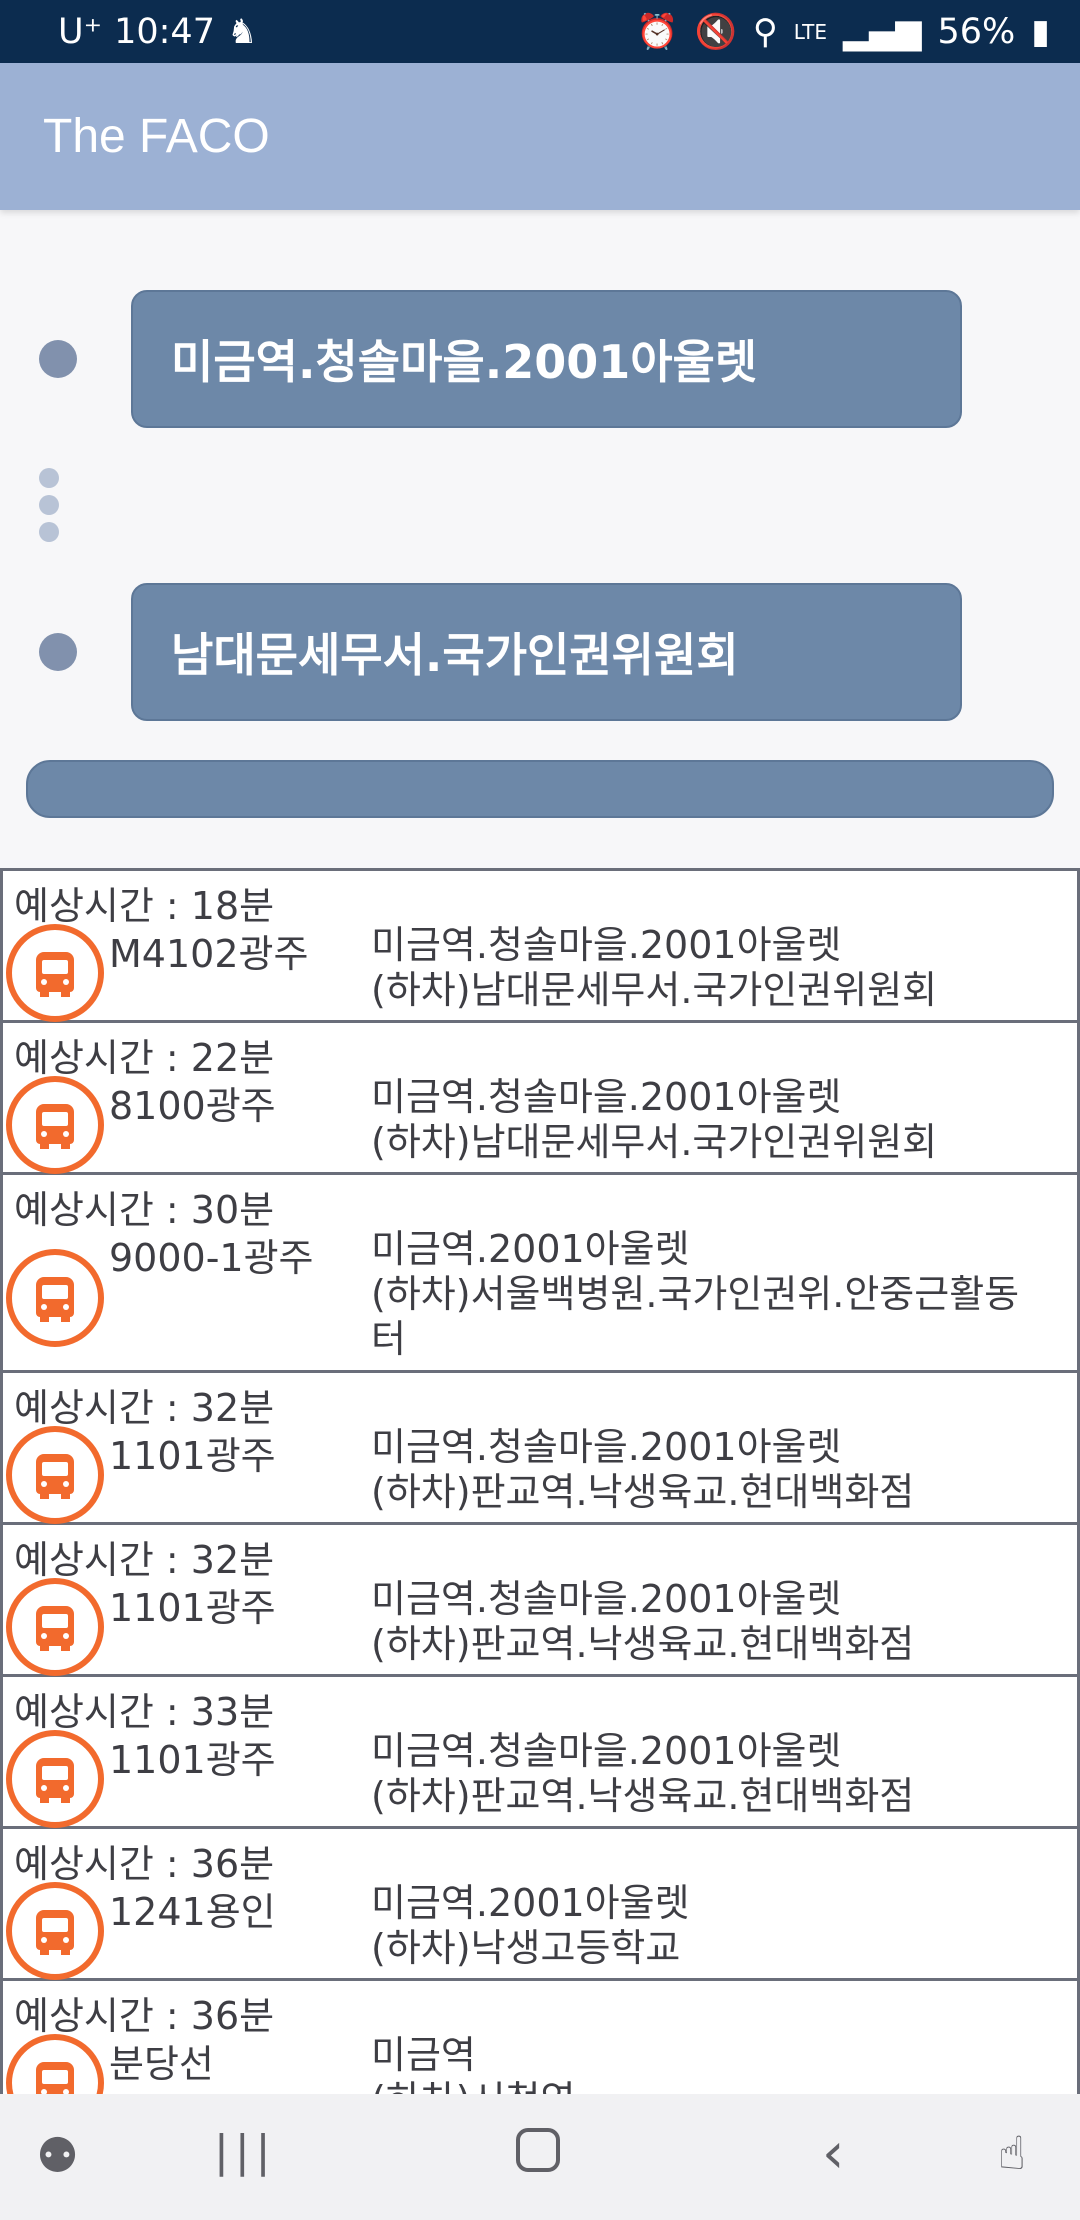 Image resolution: width=1080 pixels, height=2220 pixels. Describe the element at coordinates (810, 31) in the screenshot. I see `network-type: LTE` at that location.